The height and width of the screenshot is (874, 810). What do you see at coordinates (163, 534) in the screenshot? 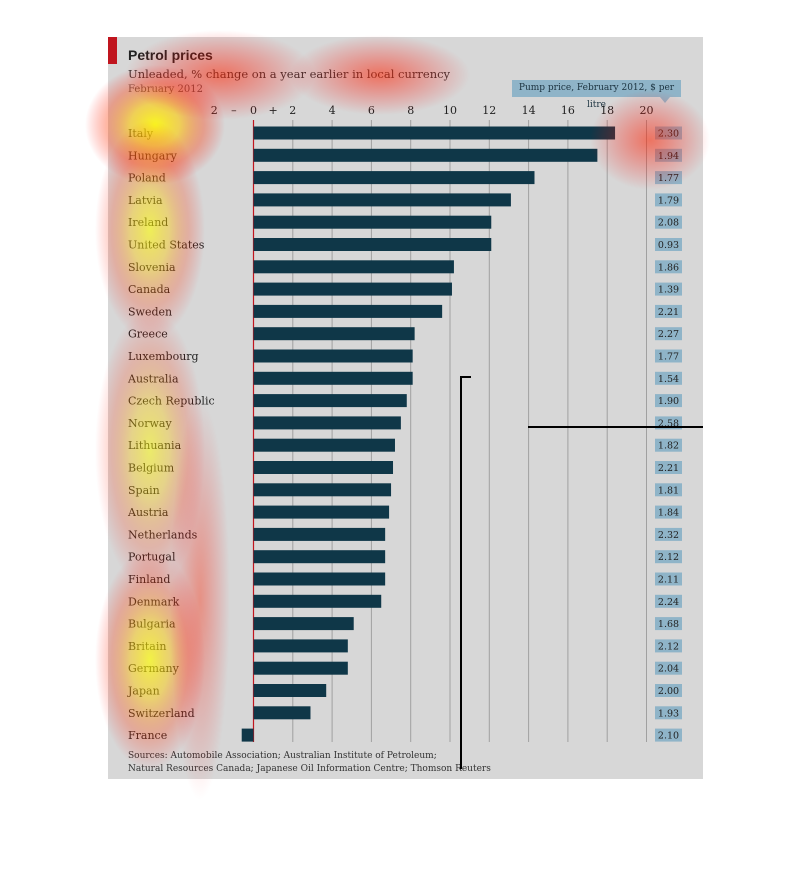
I see `country-label: Netherlands` at bounding box center [163, 534].